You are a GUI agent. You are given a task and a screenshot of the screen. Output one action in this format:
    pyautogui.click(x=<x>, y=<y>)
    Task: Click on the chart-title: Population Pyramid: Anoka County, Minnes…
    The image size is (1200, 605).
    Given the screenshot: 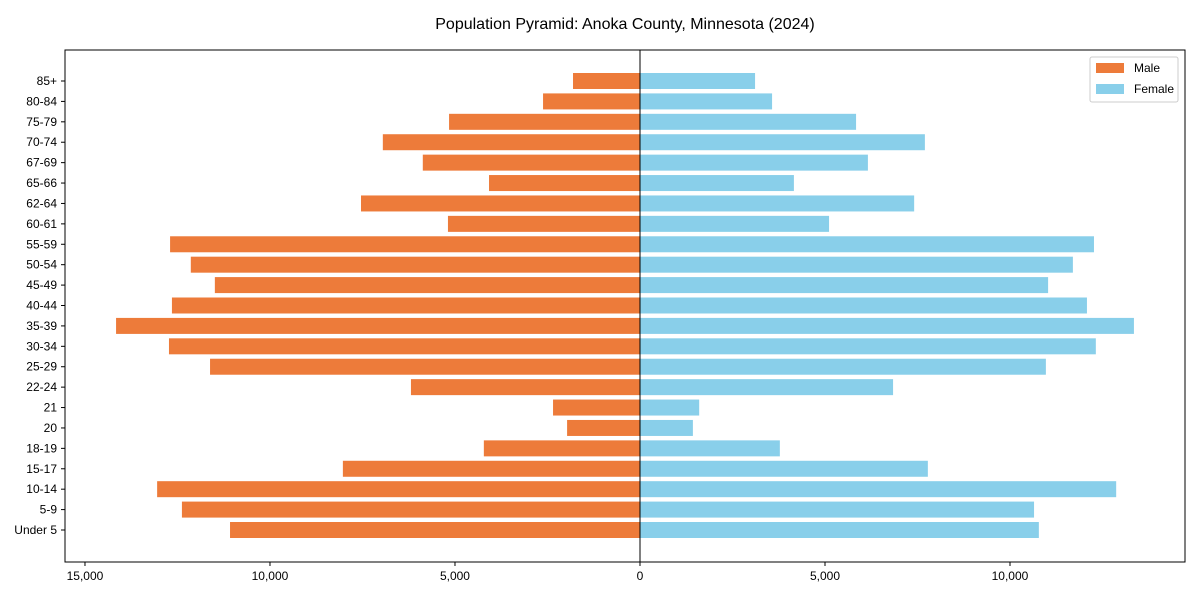 What is the action you would take?
    pyautogui.click(x=624, y=24)
    